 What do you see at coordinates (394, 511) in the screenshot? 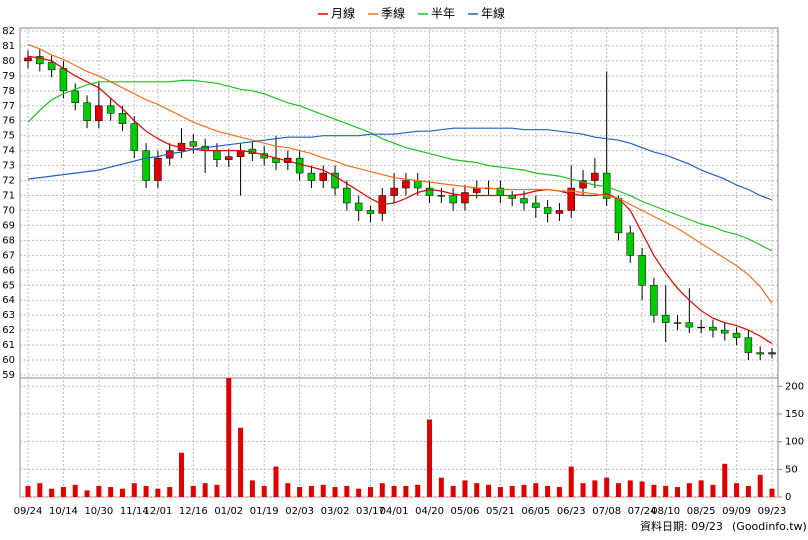
I see `x-tick-label: 04/01` at bounding box center [394, 511].